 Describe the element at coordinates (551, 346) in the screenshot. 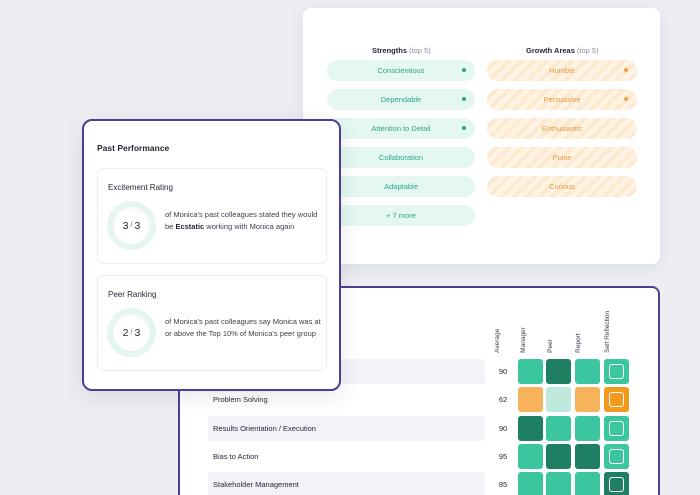

I see `column-header-peer: Peer` at that location.